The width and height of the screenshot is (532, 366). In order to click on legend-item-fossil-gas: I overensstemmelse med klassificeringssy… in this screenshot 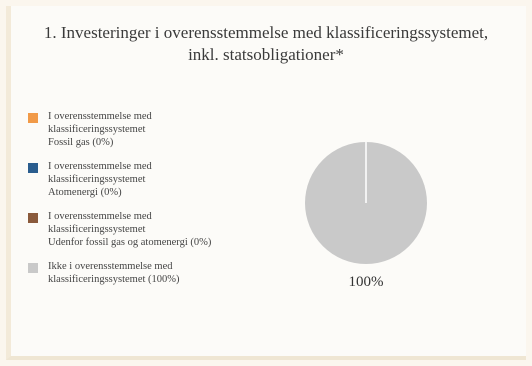, I will do `click(163, 129)`.